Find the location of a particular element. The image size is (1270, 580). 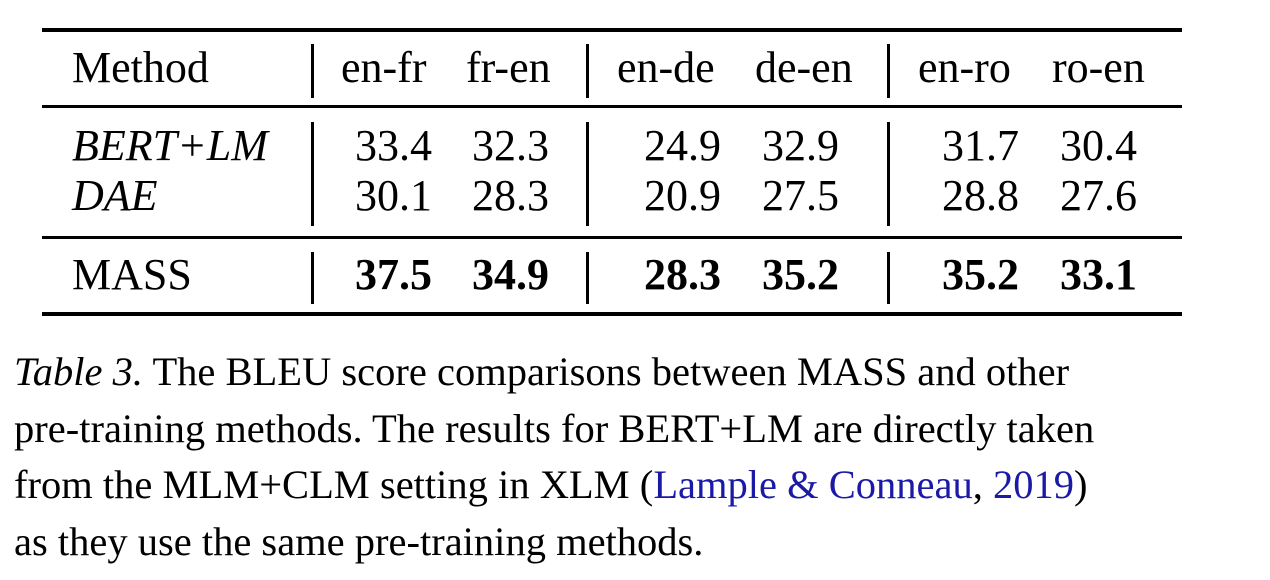

table-cell: 32.3 is located at coordinates (510, 145).